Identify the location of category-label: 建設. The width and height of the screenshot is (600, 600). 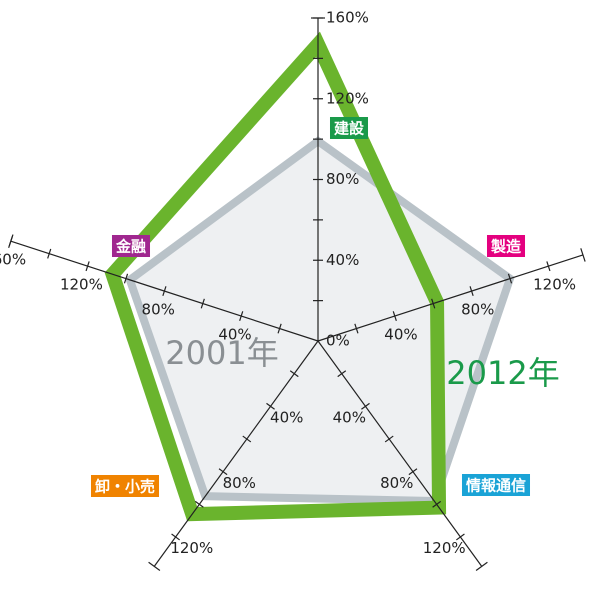
(349, 128).